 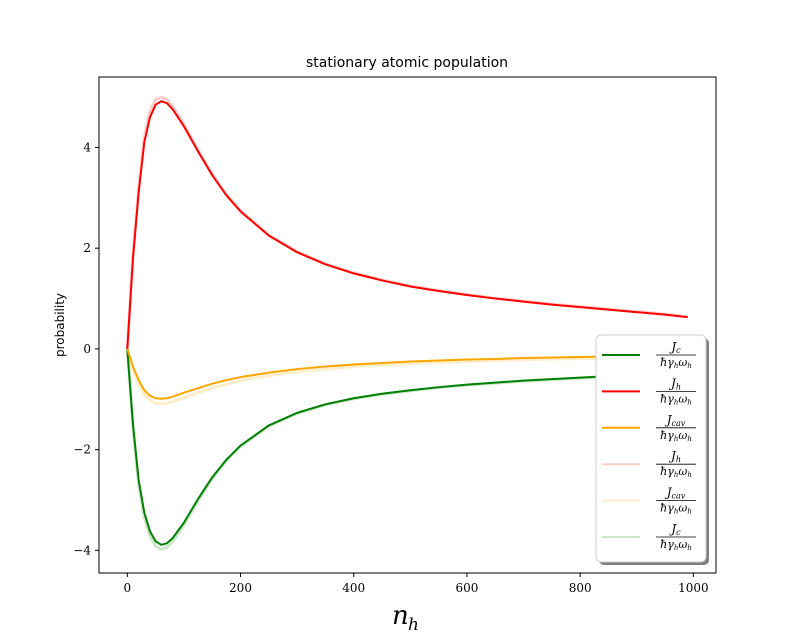 I want to click on x-tick-label: 400, so click(x=353, y=588).